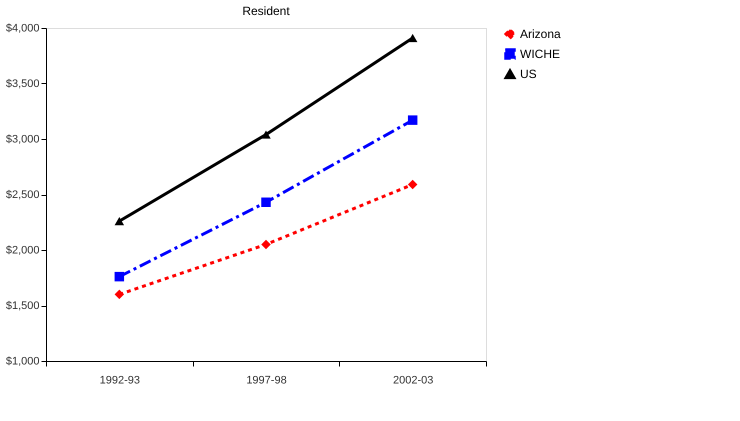  I want to click on y-tick-label: $1,000, so click(23, 362).